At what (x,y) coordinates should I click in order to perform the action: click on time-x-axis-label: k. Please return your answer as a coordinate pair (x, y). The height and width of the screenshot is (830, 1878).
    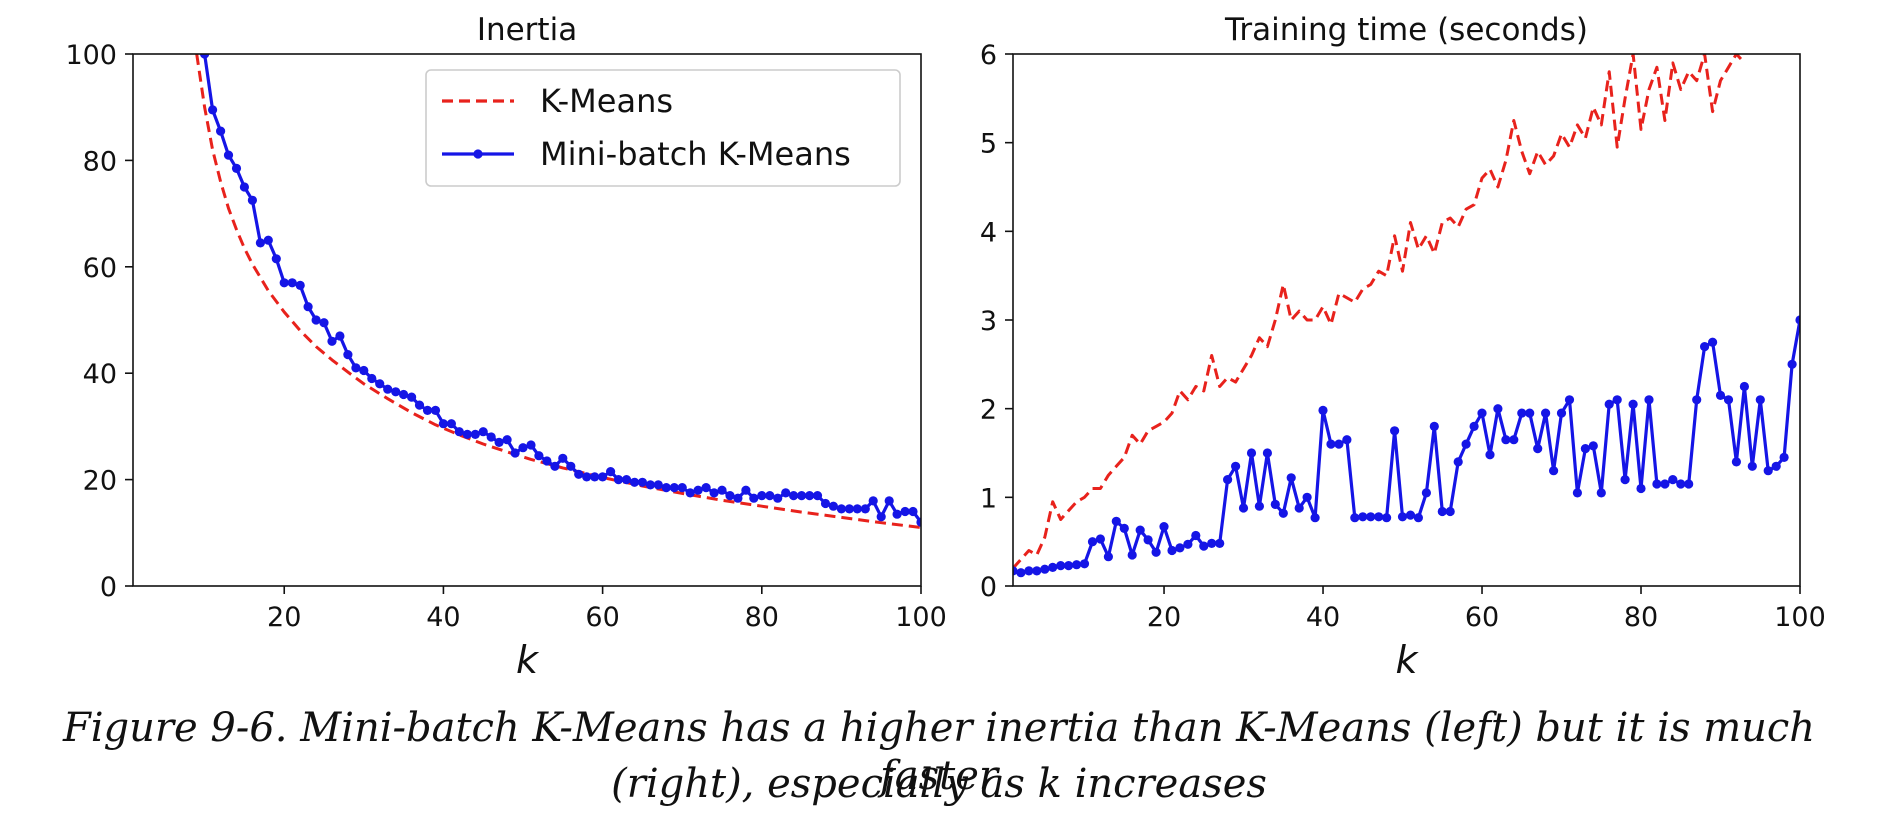
    Looking at the image, I should click on (1407, 660).